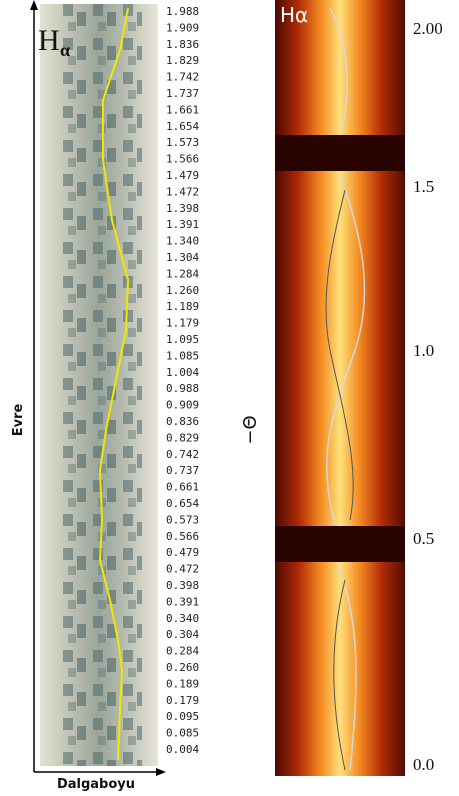 Image resolution: width=459 pixels, height=796 pixels. Describe the element at coordinates (182, 208) in the screenshot. I see `phase-label: 1.398` at that location.